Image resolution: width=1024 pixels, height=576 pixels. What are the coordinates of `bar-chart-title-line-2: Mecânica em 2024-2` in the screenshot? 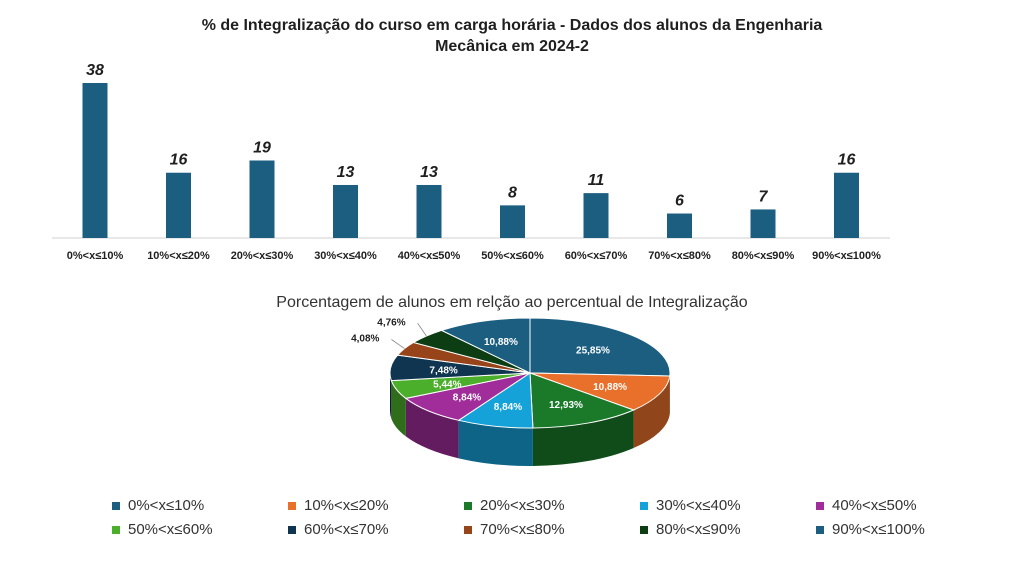 It's located at (512, 46).